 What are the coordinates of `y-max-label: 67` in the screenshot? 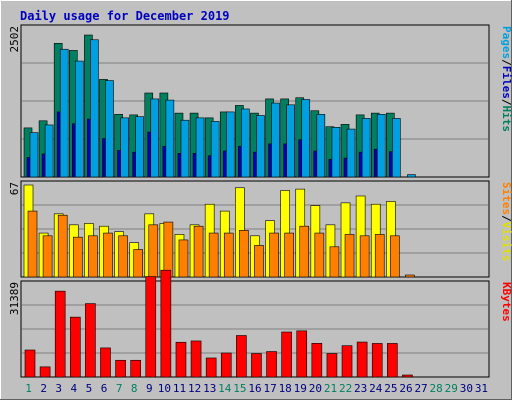 It's located at (14, 188).